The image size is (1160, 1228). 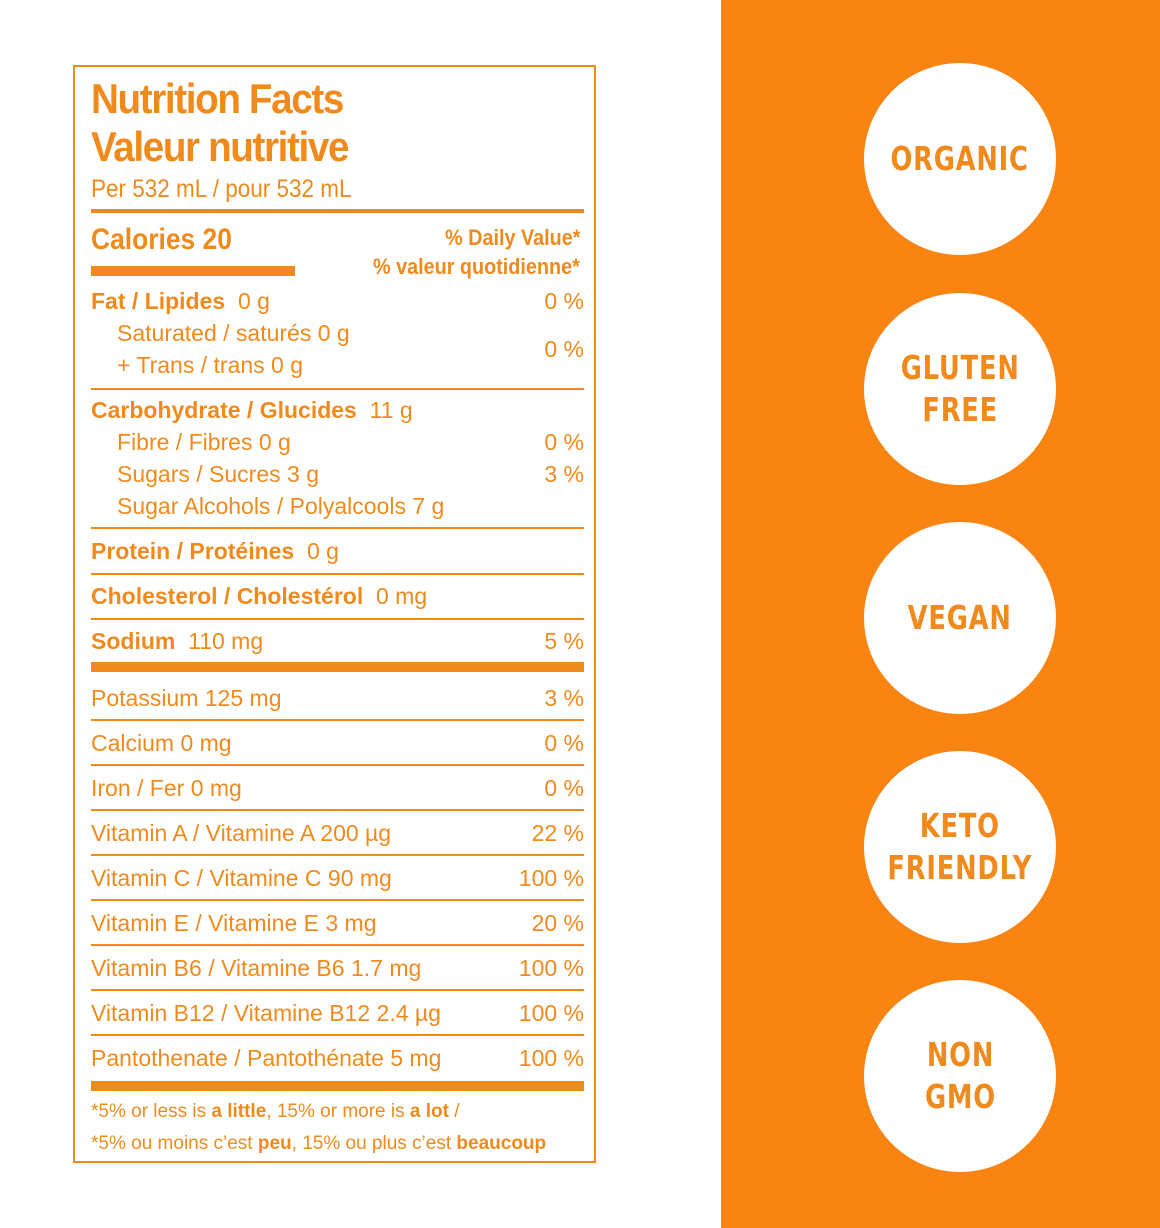 I want to click on badge-vegan: VEGAN, so click(x=960, y=618).